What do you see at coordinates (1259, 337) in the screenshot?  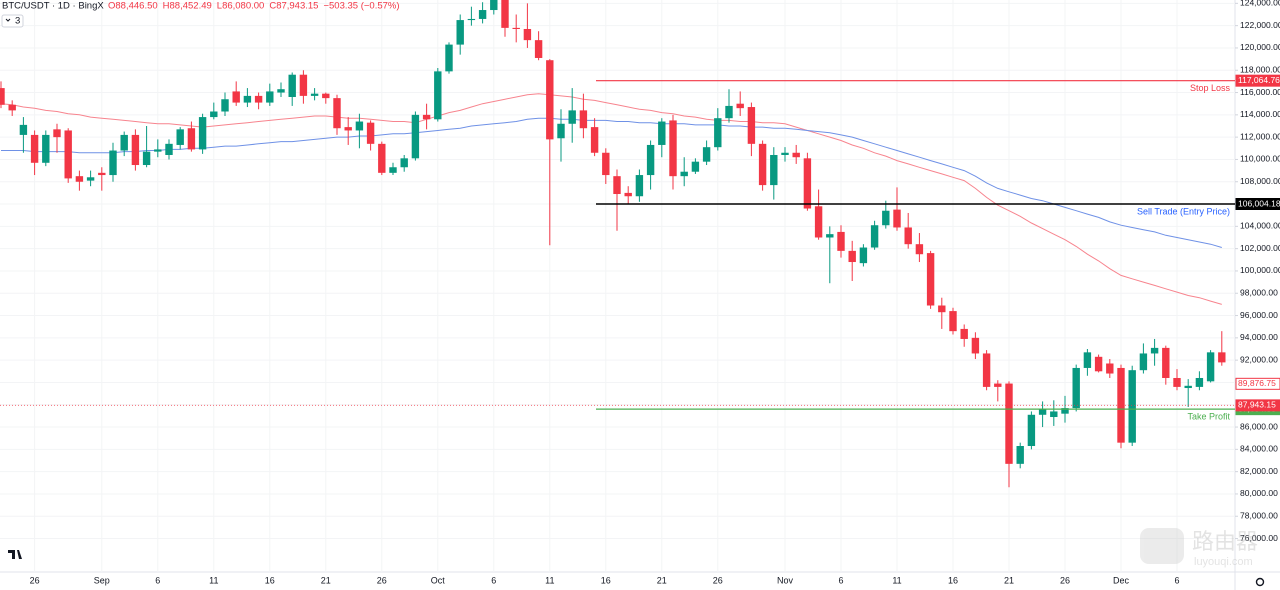 I see `y-tick-label: 94,000.00` at bounding box center [1259, 337].